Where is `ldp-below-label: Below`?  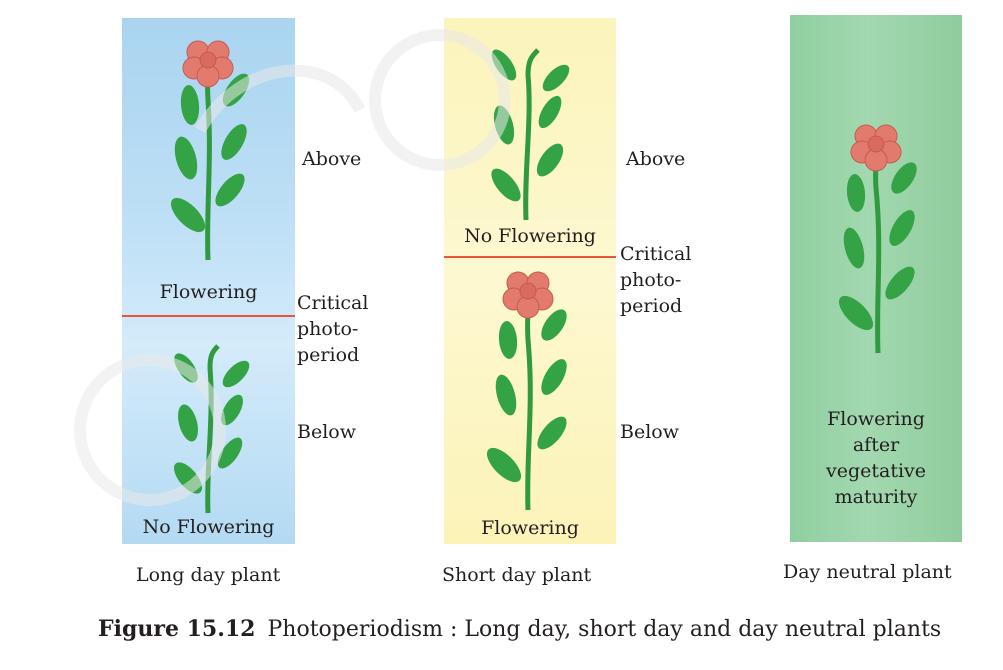
ldp-below-label: Below is located at coordinates (326, 432).